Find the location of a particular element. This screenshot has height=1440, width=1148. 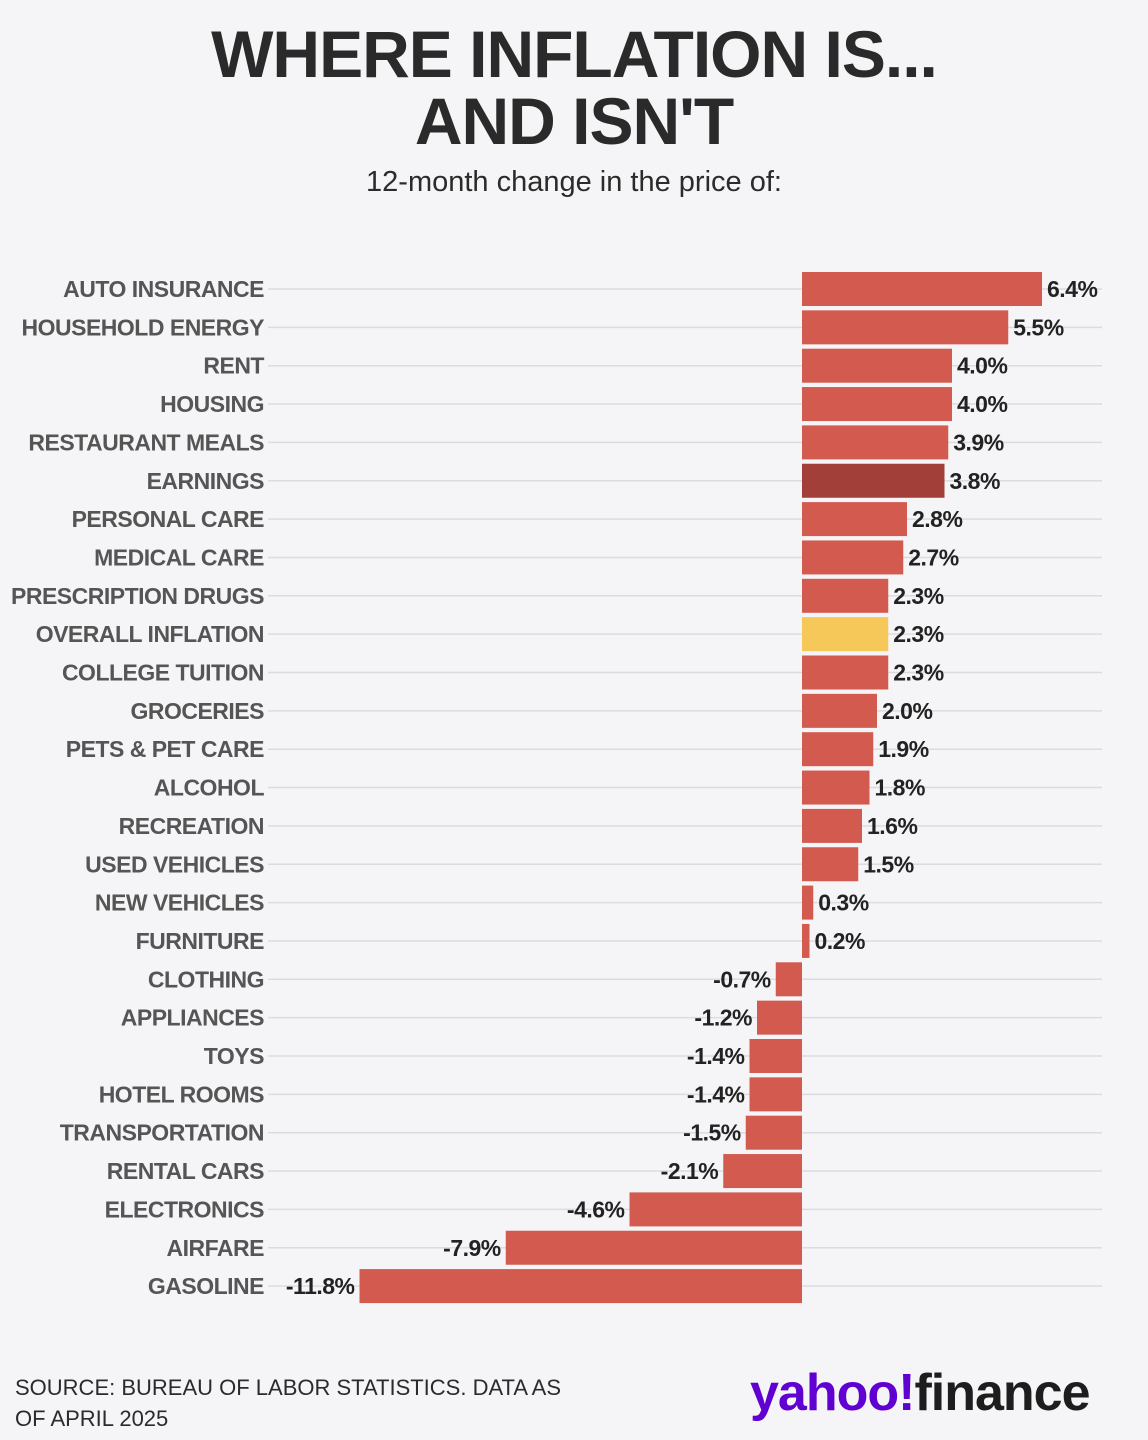

chart-subtitle: 12-month change in the price of: is located at coordinates (574, 182).